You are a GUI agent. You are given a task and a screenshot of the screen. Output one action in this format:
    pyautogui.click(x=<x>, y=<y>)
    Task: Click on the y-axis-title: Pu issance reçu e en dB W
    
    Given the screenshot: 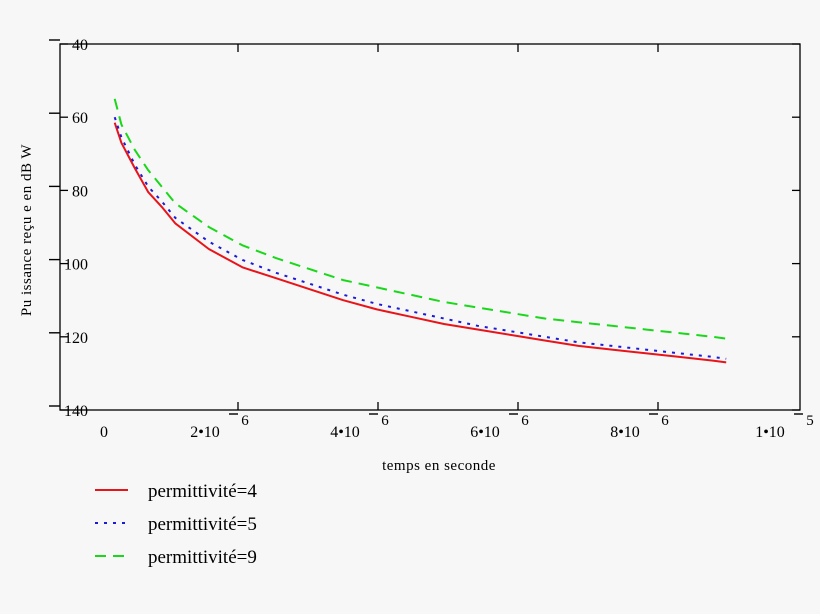 What is the action you would take?
    pyautogui.click(x=27, y=230)
    